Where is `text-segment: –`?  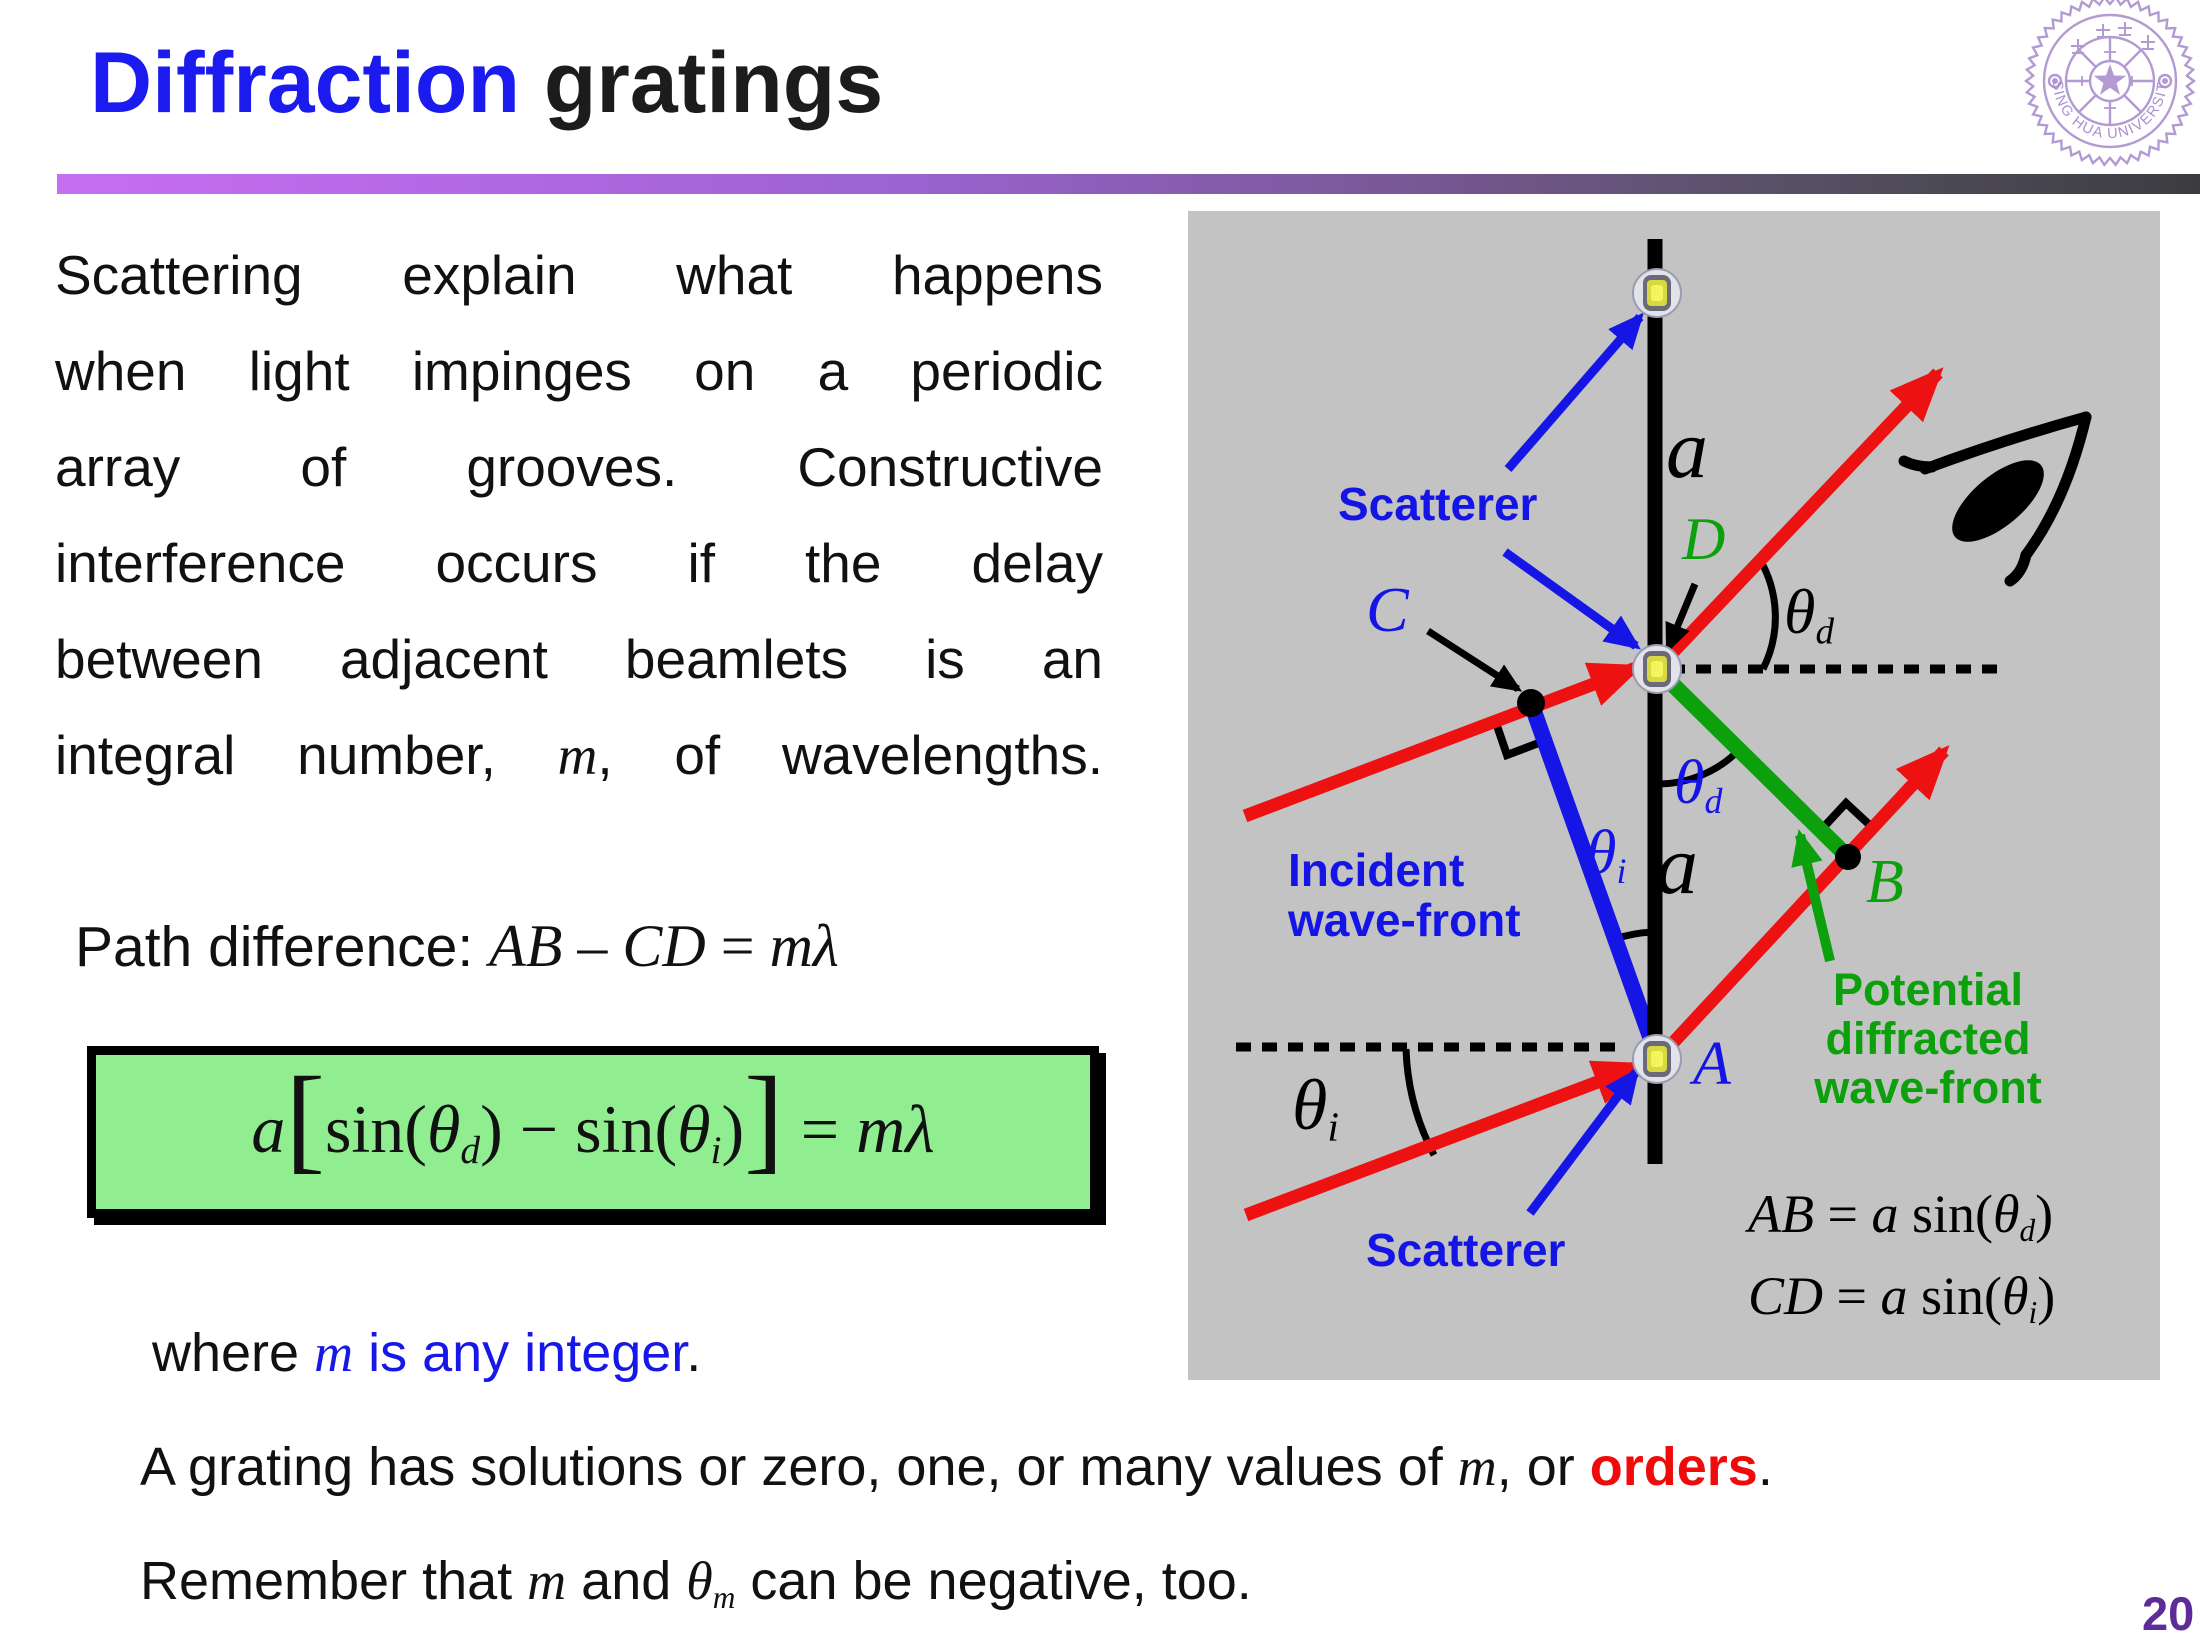
text-segment: – is located at coordinates (592, 946).